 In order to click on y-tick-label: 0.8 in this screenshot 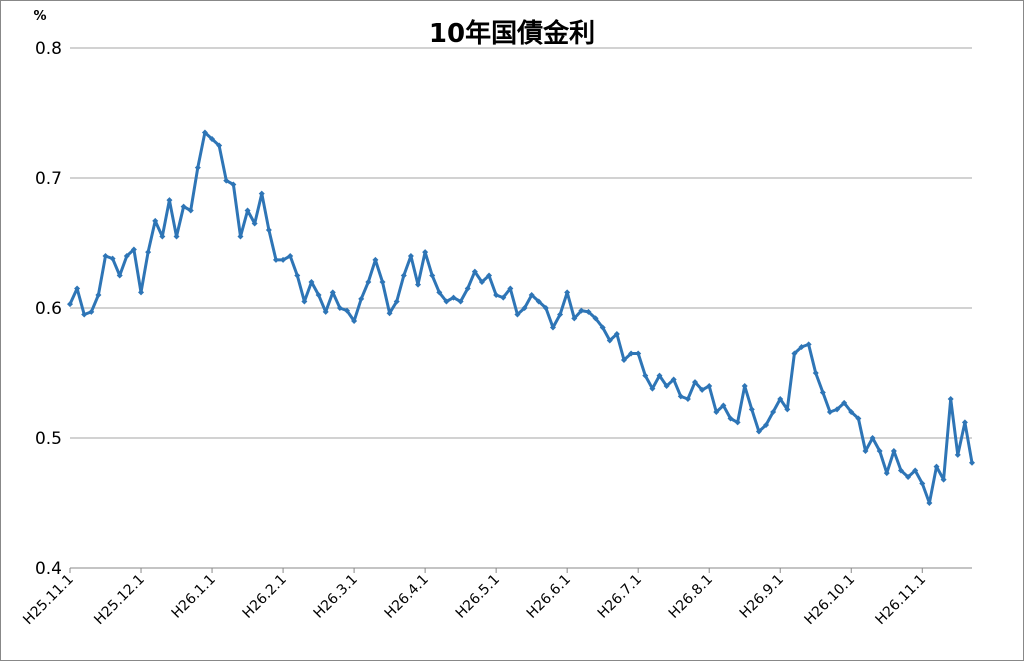, I will do `click(48, 49)`.